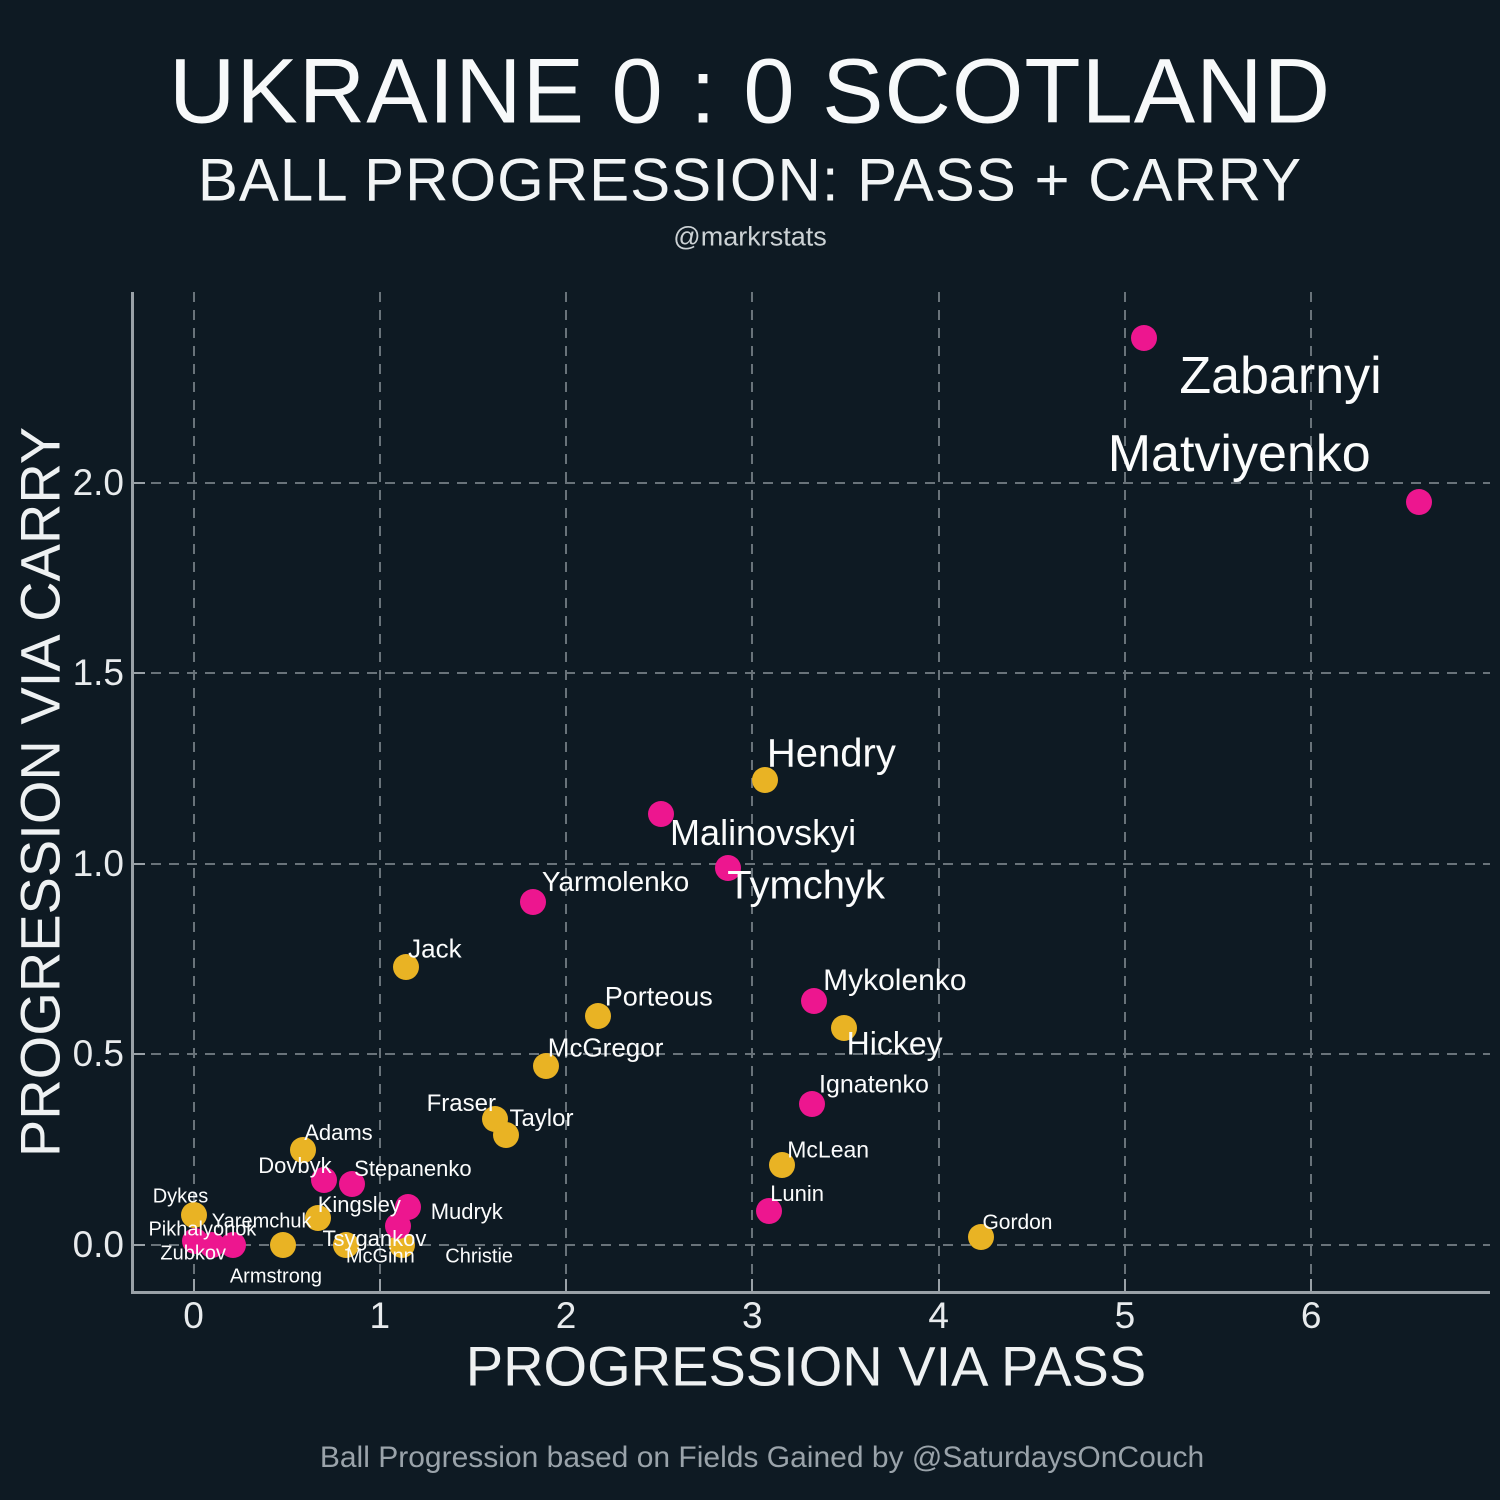  I want to click on chart-subtitle: BALL PROGRESSION: PASS + CARRY, so click(750, 180).